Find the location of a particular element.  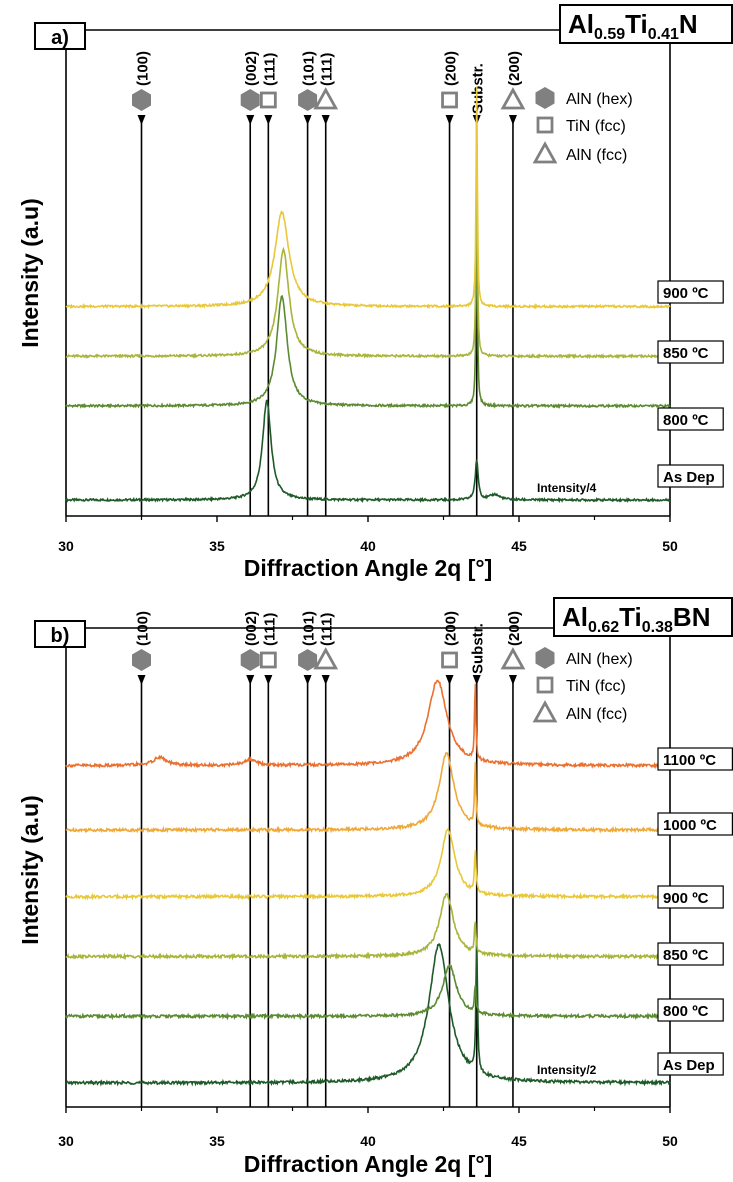

panel-letter: b) is located at coordinates (60, 636).